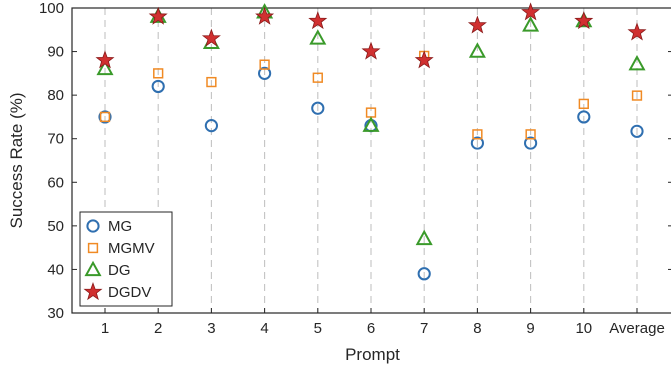  I want to click on legend-marker-dg, so click(93, 268).